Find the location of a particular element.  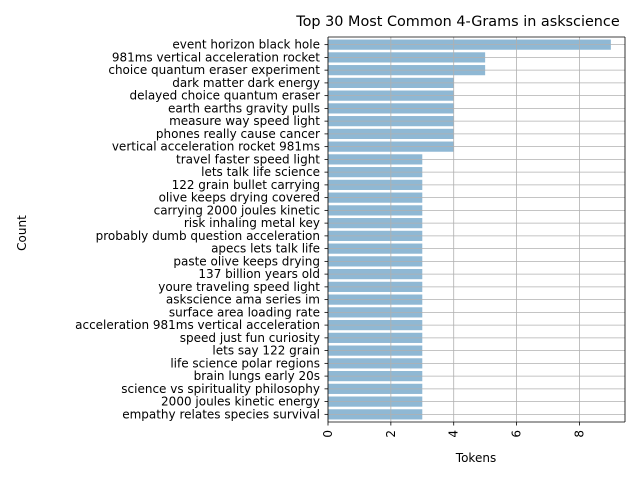

y-tick-label: carrying 2000 joules kinetic is located at coordinates (237, 210).